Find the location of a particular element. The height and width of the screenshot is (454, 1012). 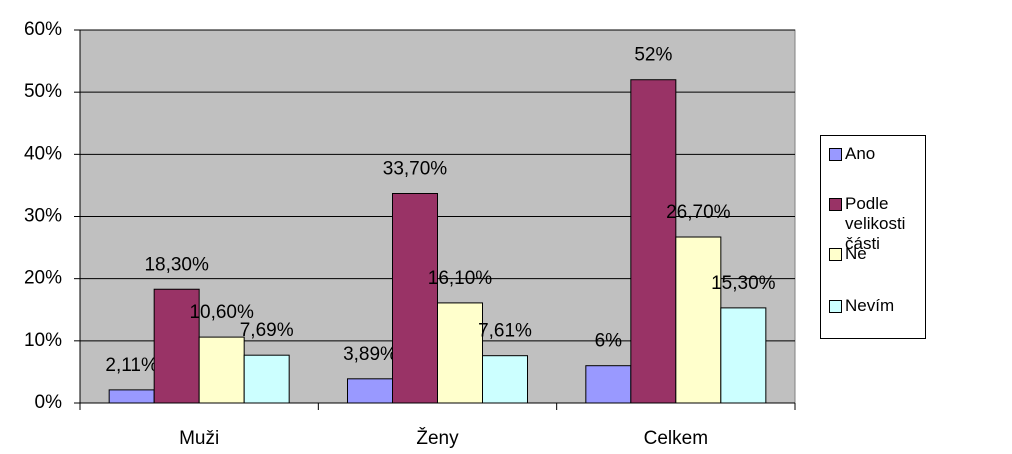

data-label: 10,60% is located at coordinates (221, 312).